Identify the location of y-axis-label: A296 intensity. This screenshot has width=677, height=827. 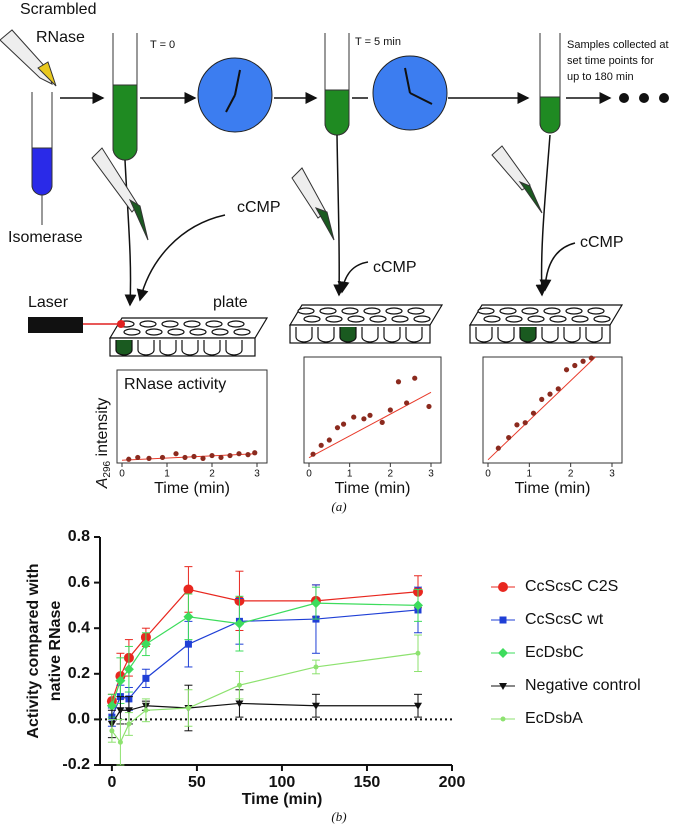
(103, 444).